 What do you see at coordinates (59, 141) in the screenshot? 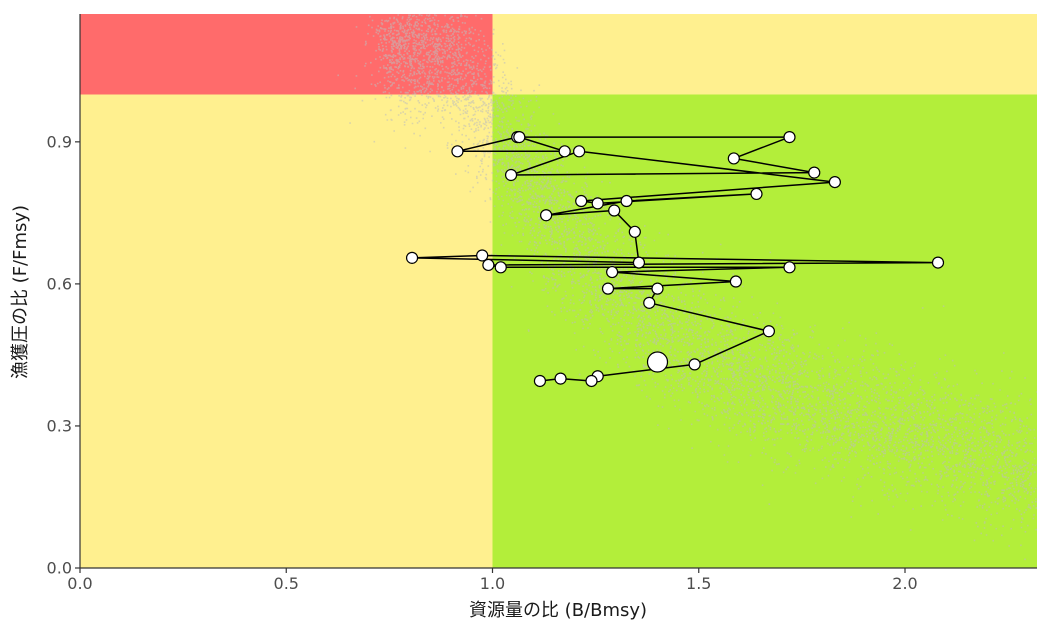
I see `y-tick-label: 0.9` at bounding box center [59, 141].